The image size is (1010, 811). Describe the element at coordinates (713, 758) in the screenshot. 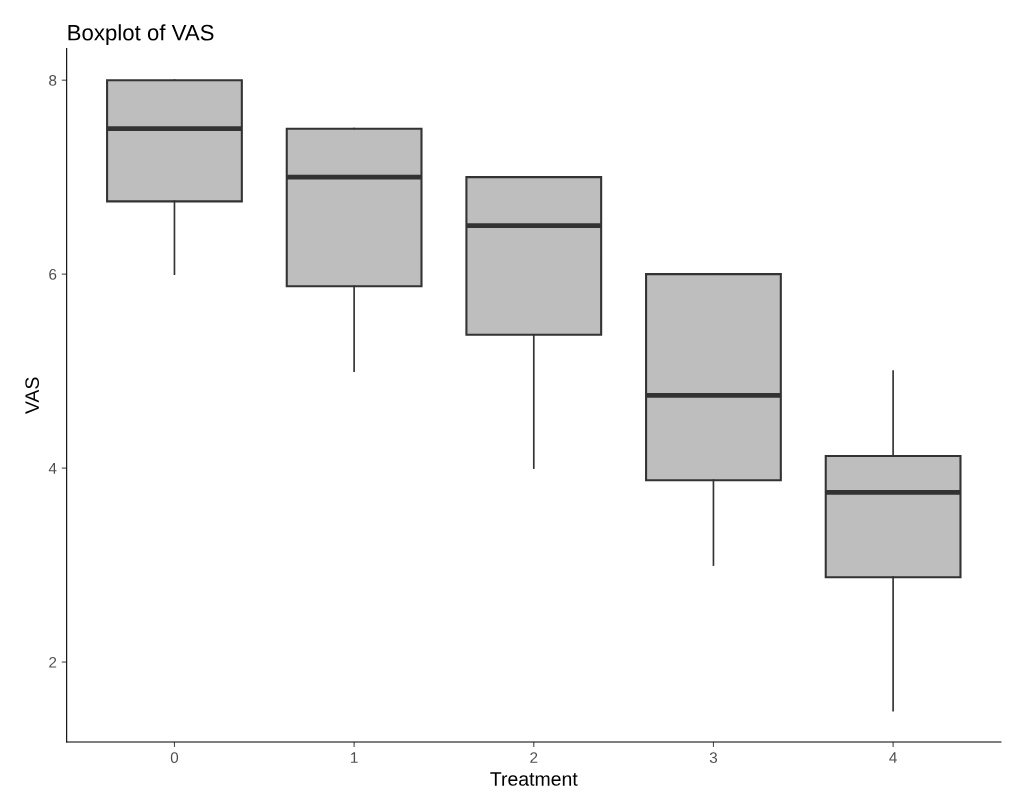

I see `x-tick-label: 3` at that location.